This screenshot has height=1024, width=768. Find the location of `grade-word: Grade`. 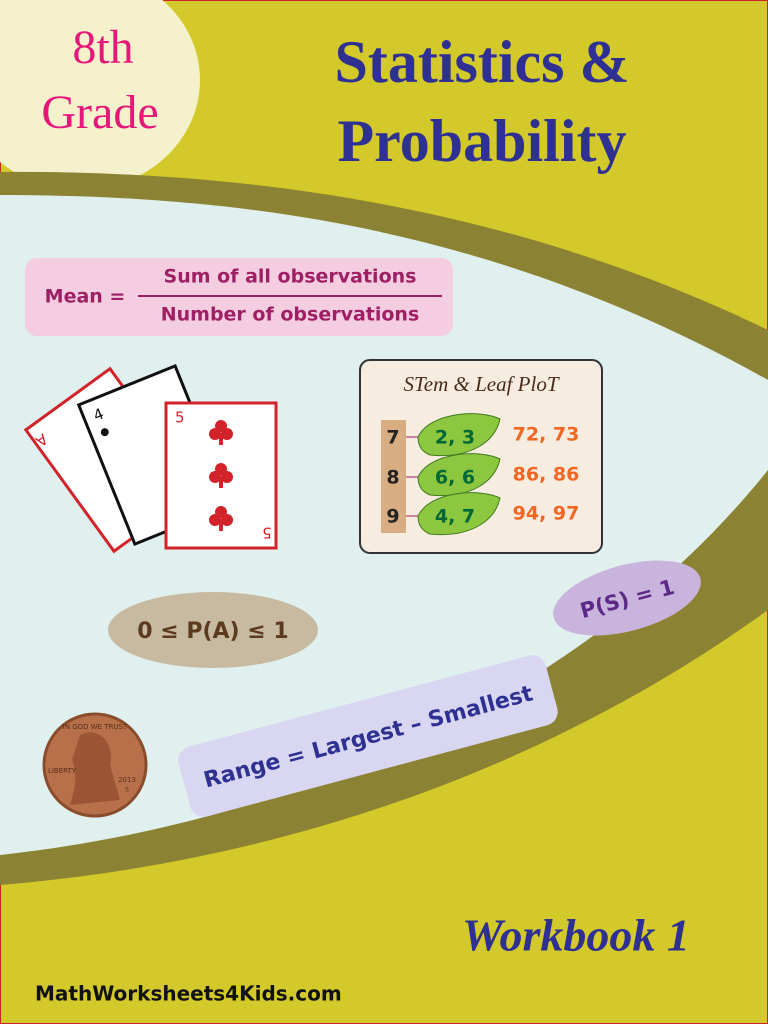

grade-word: Grade is located at coordinates (99, 112).